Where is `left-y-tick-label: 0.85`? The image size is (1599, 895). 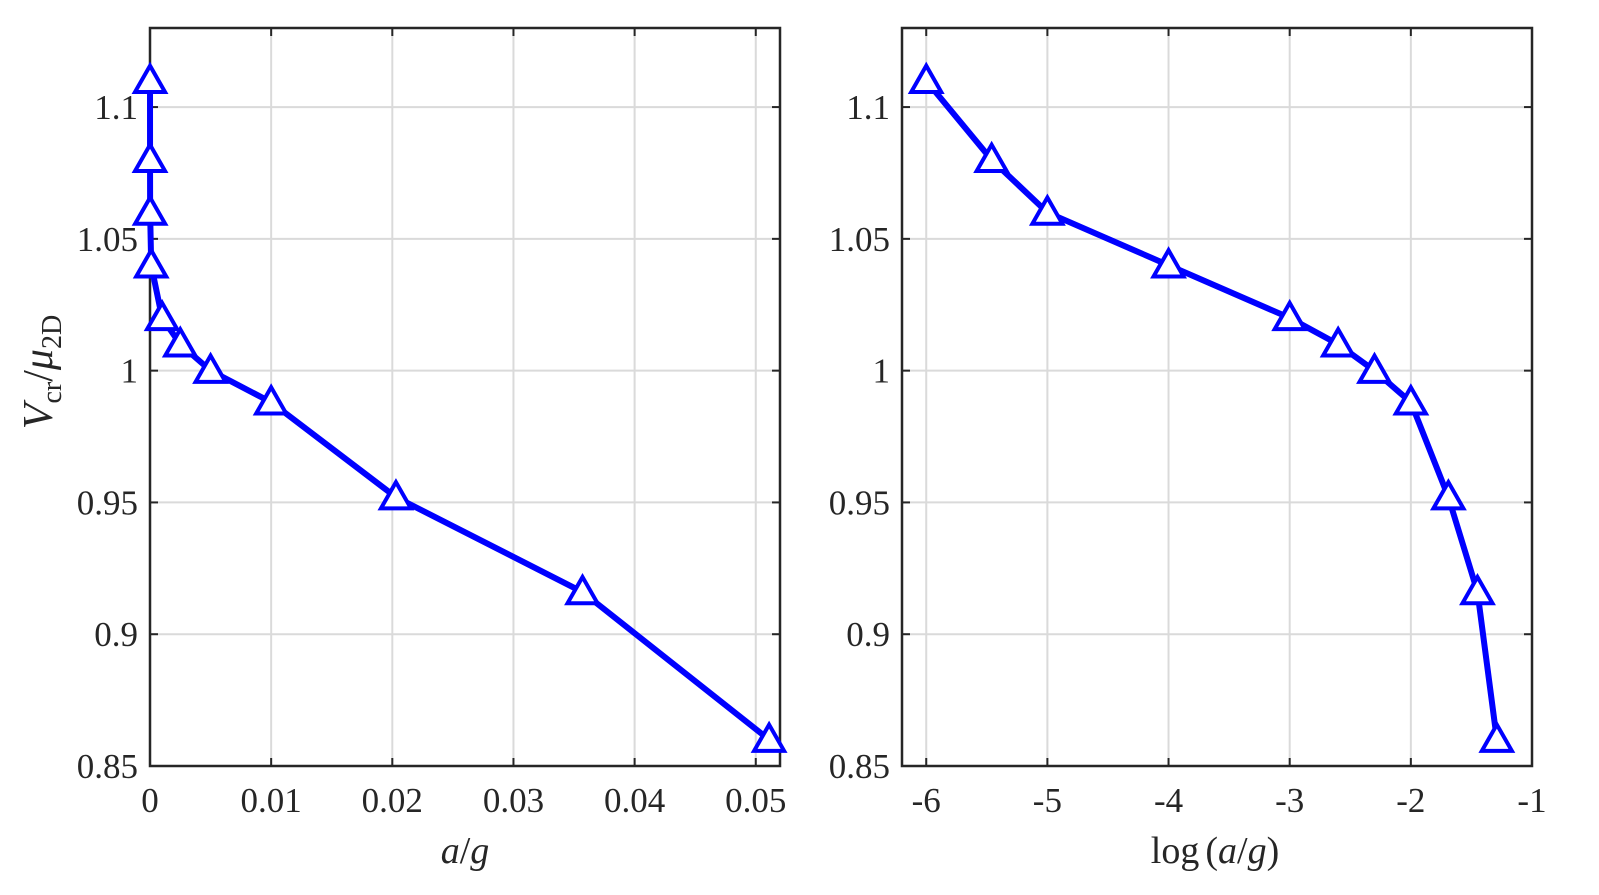
left-y-tick-label: 0.85 is located at coordinates (107, 766).